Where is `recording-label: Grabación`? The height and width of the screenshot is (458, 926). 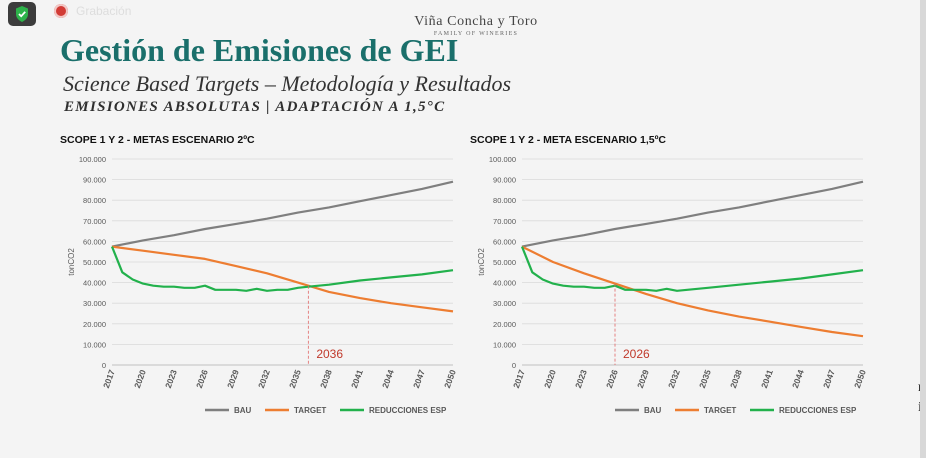 recording-label: Grabación is located at coordinates (104, 11).